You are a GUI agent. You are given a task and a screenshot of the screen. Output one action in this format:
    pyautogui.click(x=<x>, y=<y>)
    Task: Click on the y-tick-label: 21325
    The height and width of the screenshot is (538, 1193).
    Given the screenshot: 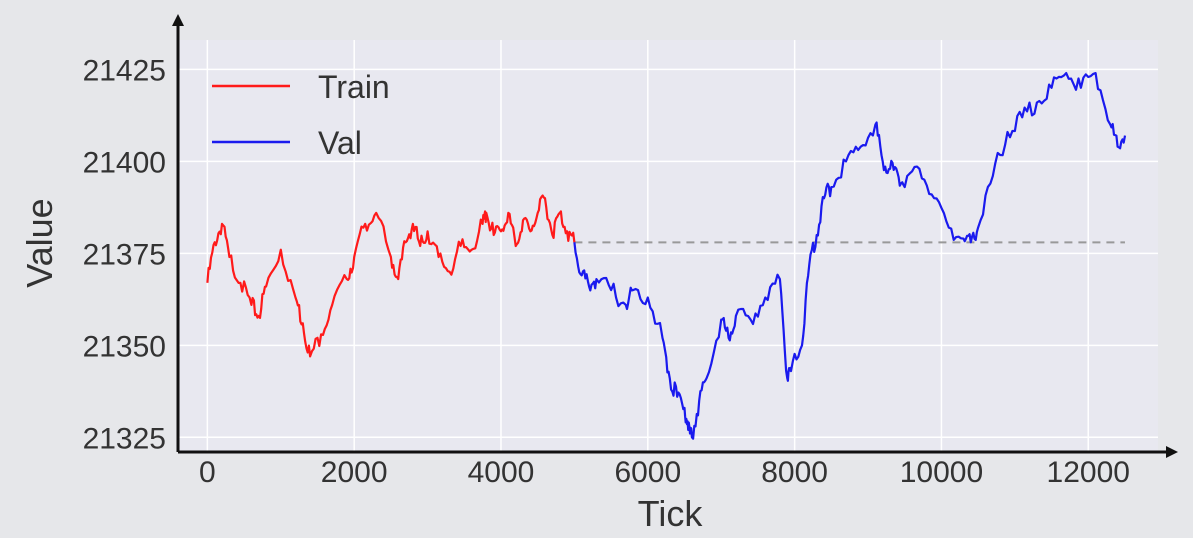 What is the action you would take?
    pyautogui.click(x=124, y=438)
    